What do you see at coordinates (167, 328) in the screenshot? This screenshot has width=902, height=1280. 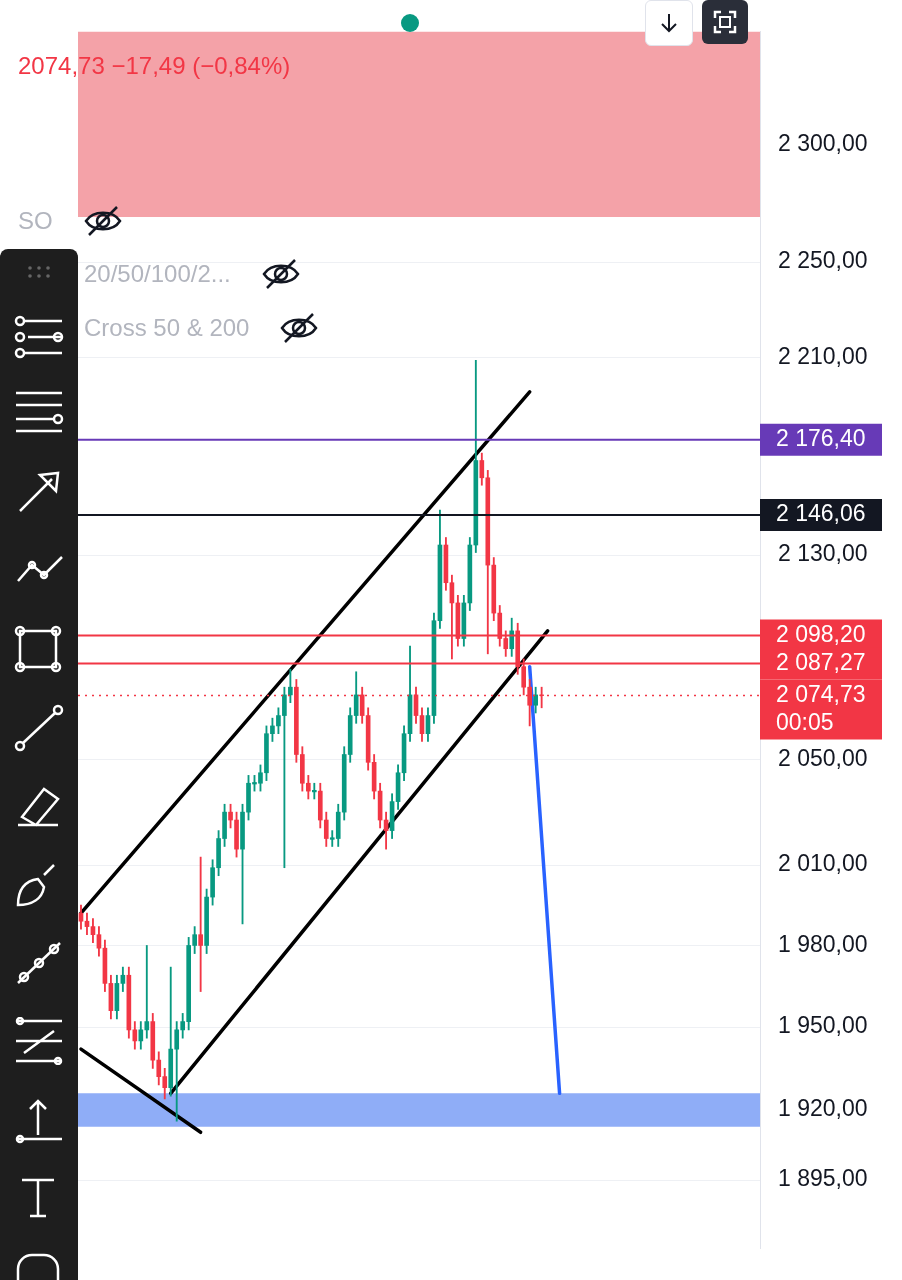 I see `annotation: Cross 50 & 200` at bounding box center [167, 328].